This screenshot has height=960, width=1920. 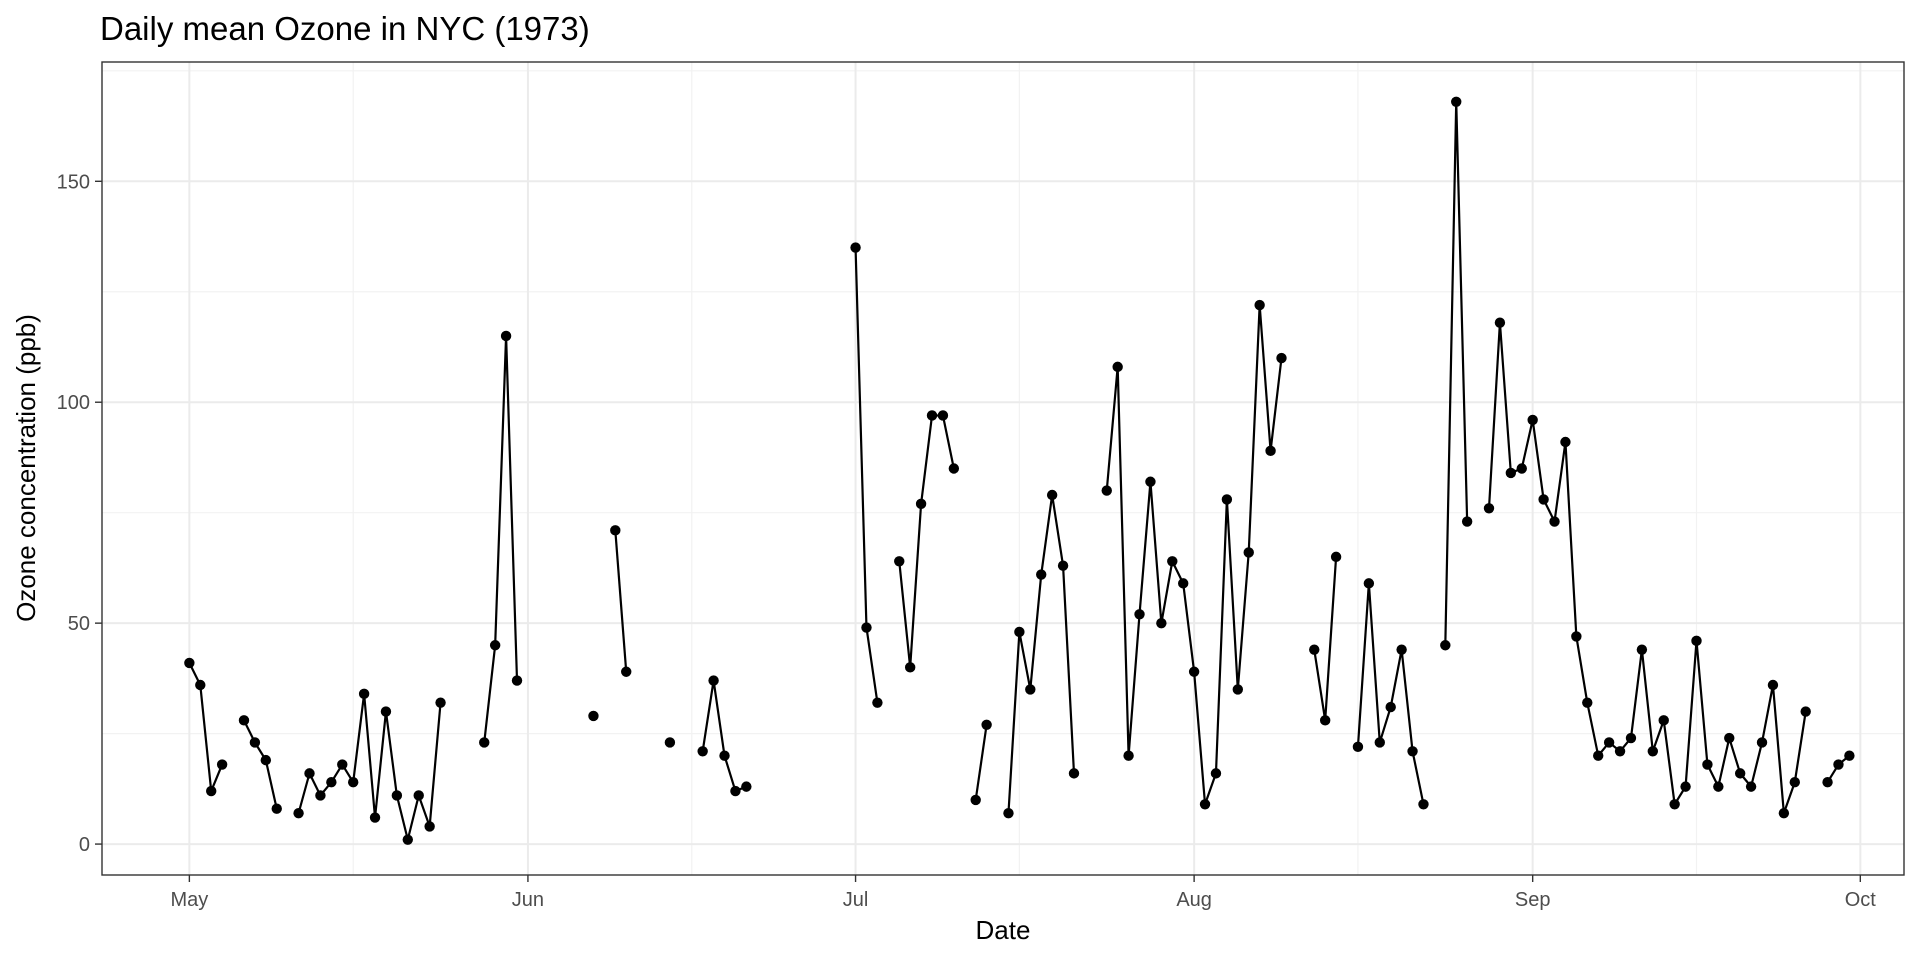 What do you see at coordinates (79, 624) in the screenshot?
I see `y-tick-label: 50` at bounding box center [79, 624].